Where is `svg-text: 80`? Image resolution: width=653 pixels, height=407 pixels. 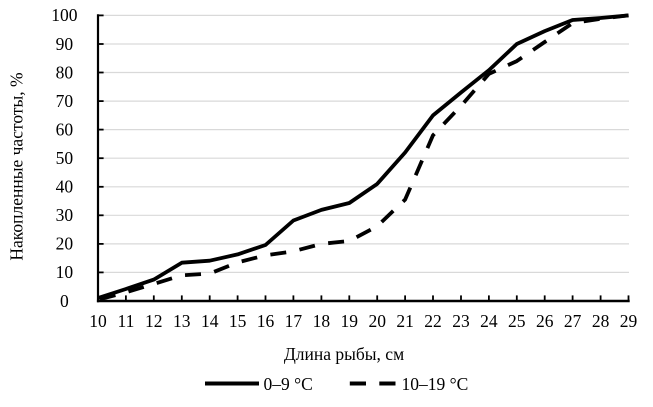 svg-text: 80 is located at coordinates (65, 72).